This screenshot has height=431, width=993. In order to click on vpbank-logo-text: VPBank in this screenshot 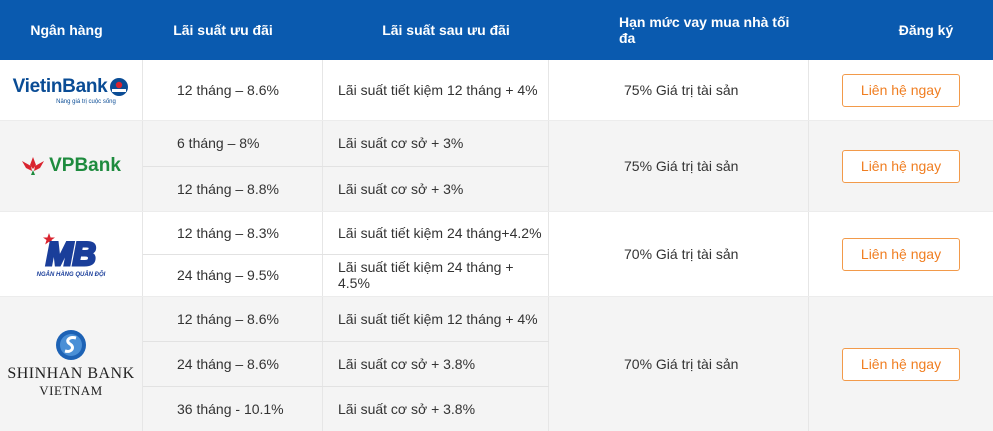, I will do `click(85, 165)`.